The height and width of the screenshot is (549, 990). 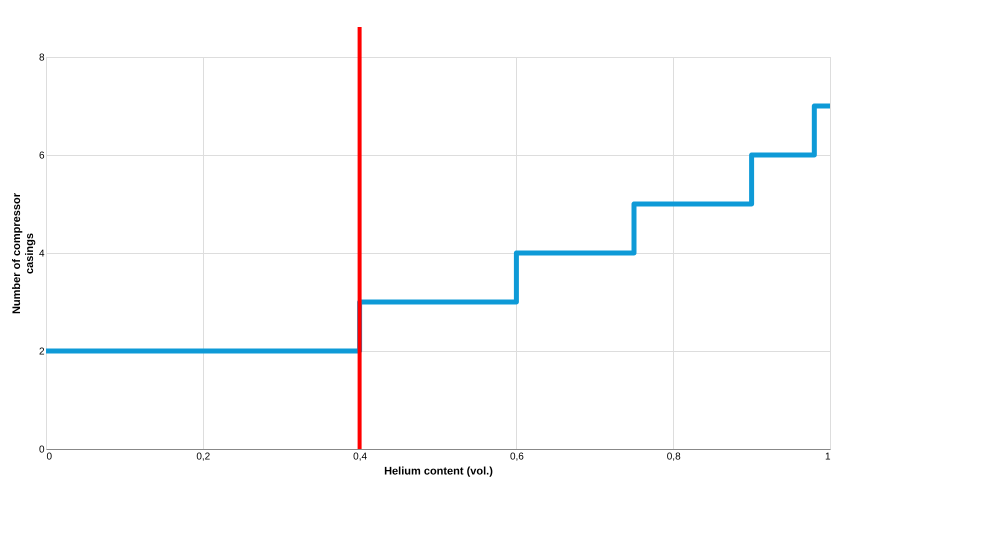 What do you see at coordinates (41, 254) in the screenshot?
I see `y-tick-label: 4` at bounding box center [41, 254].